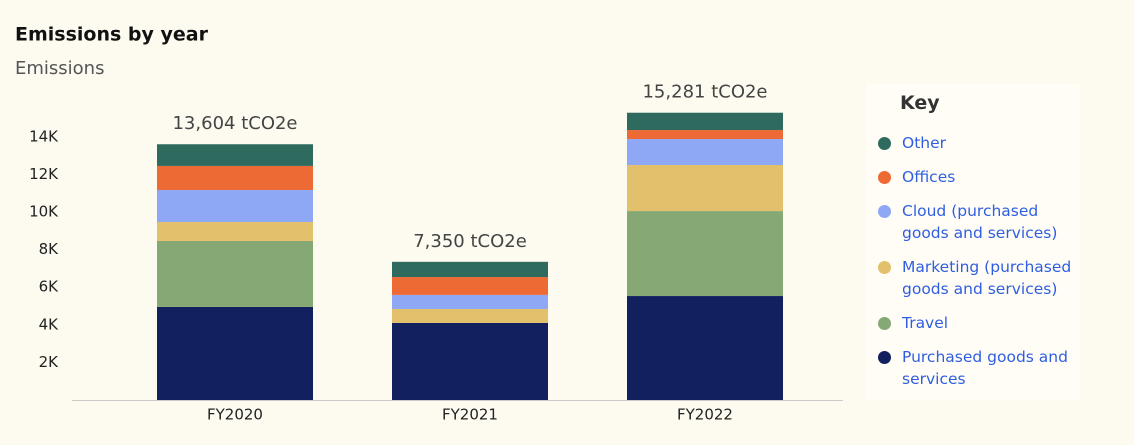 This screenshot has height=445, width=1134. I want to click on y-tick-label: 6K, so click(49, 287).